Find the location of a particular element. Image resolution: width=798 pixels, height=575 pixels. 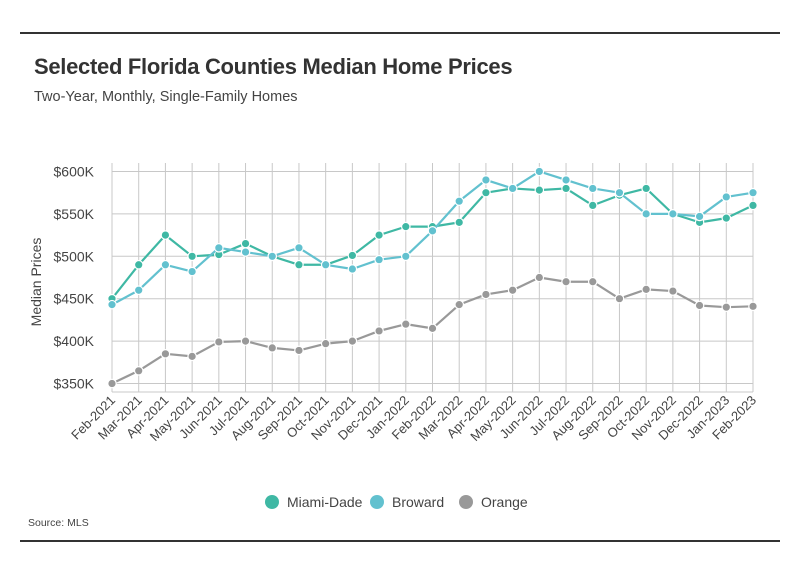

legend-label: Miami-Dade is located at coordinates (325, 502).